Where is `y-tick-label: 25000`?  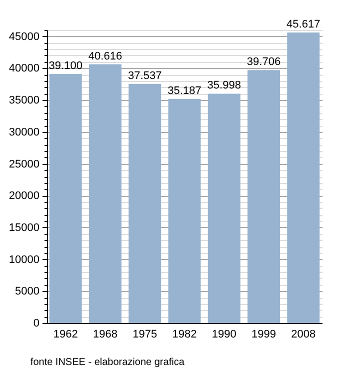
y-tick-label: 25000 is located at coordinates (24, 164).